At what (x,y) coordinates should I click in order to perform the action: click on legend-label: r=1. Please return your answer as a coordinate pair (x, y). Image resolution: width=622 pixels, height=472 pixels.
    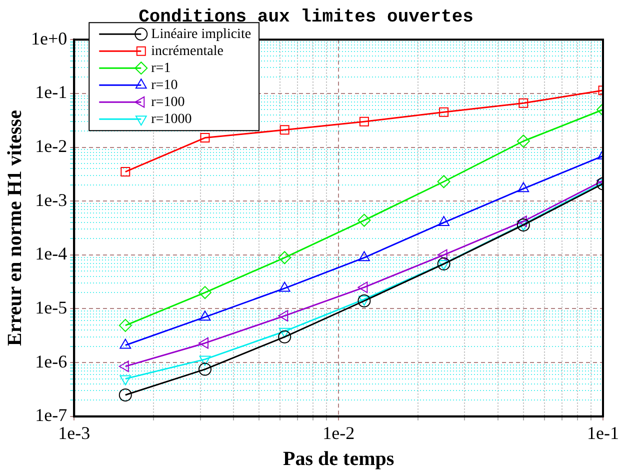
    Looking at the image, I should click on (161, 68).